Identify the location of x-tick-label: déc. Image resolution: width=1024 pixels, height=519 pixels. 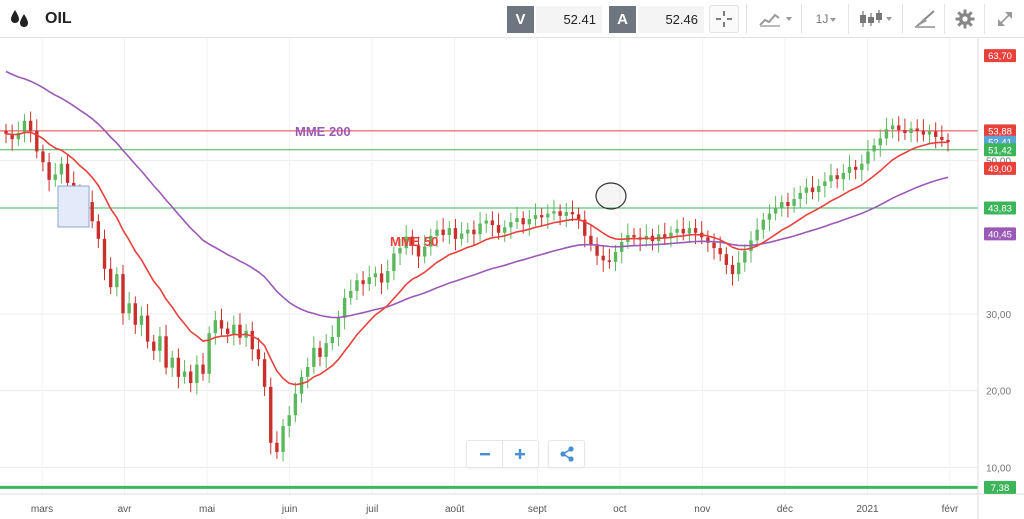
(785, 509).